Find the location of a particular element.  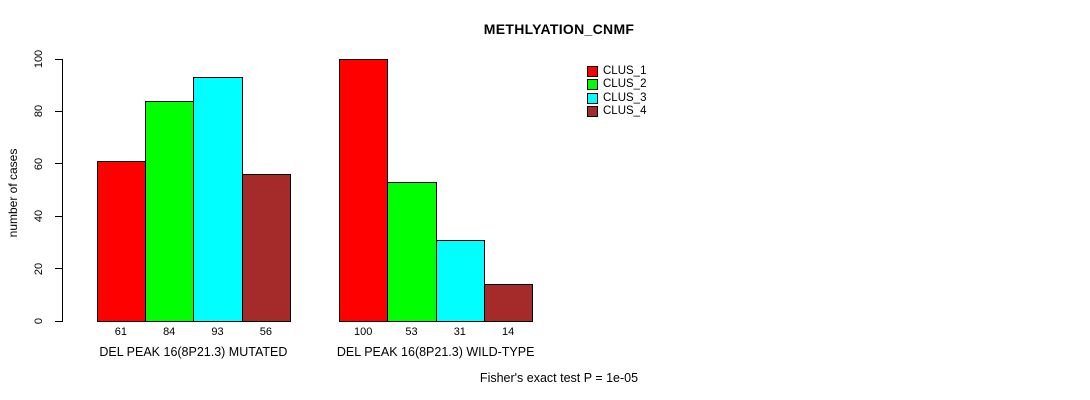

legend-label: CLUS_1 is located at coordinates (625, 71).